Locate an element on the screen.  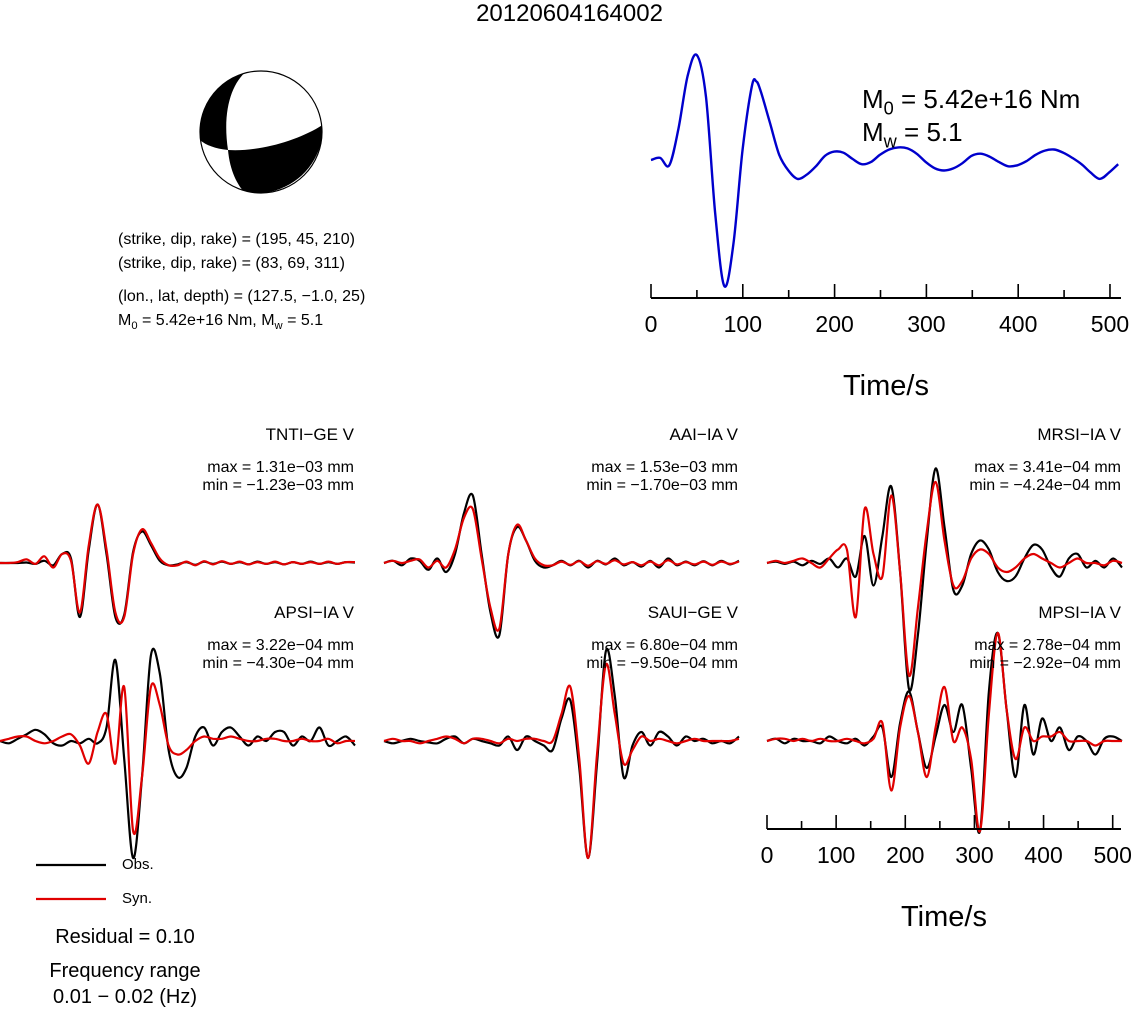
station-min-amplitude: min = −9.50e−04 mm is located at coordinates (662, 663).